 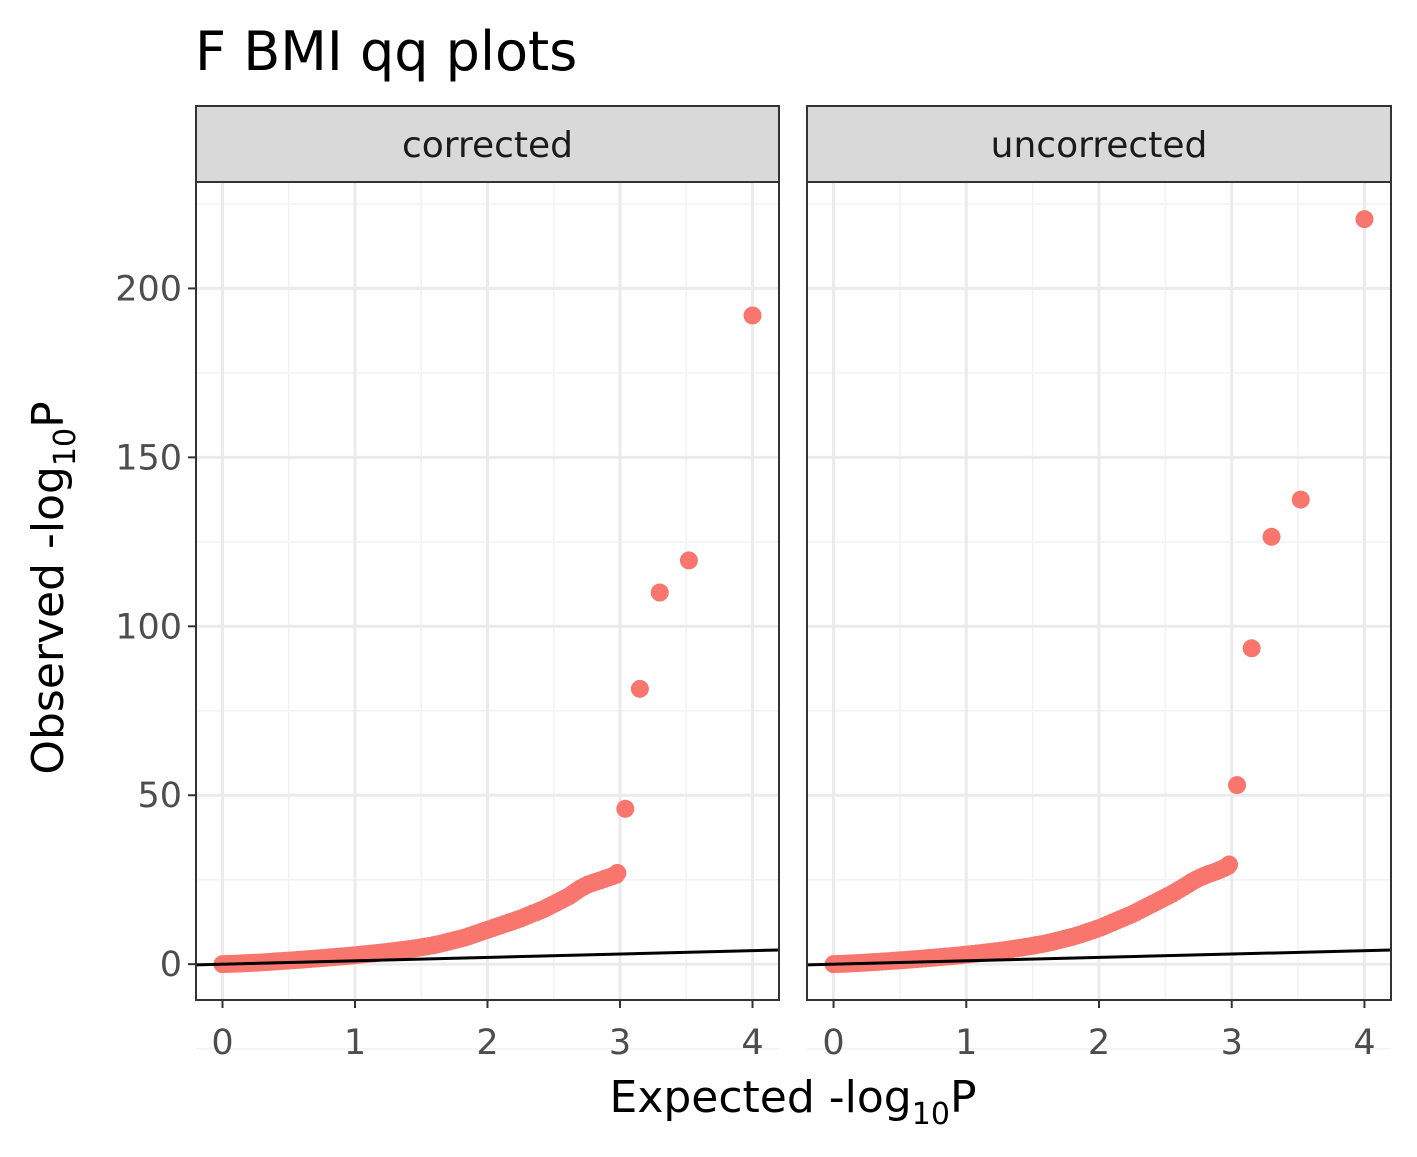 I want to click on facet-strip-label: corrected, so click(x=487, y=145).